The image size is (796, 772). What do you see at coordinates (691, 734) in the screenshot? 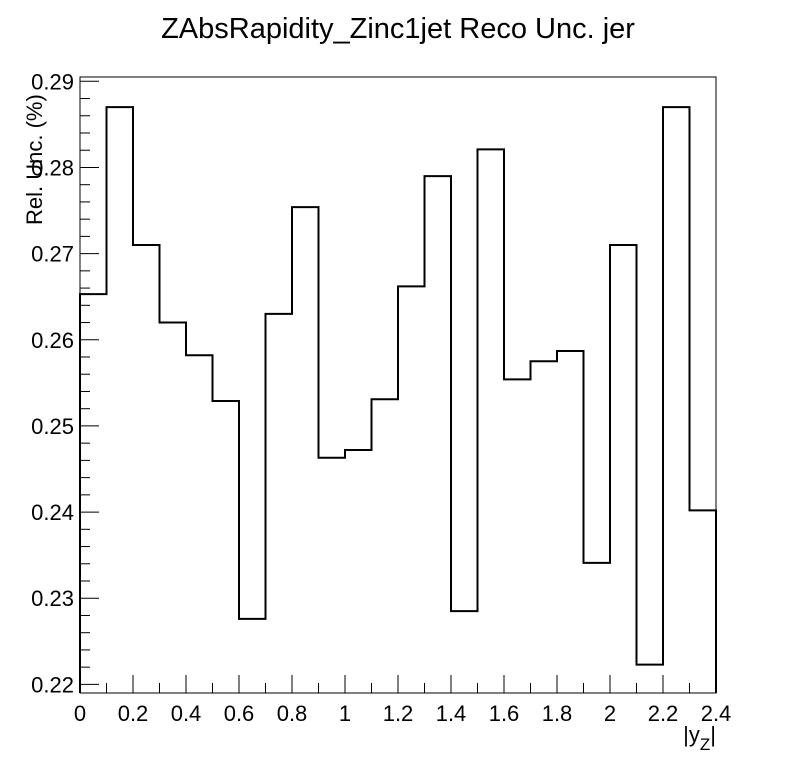
I see `x-axis-label-main: |y` at bounding box center [691, 734].